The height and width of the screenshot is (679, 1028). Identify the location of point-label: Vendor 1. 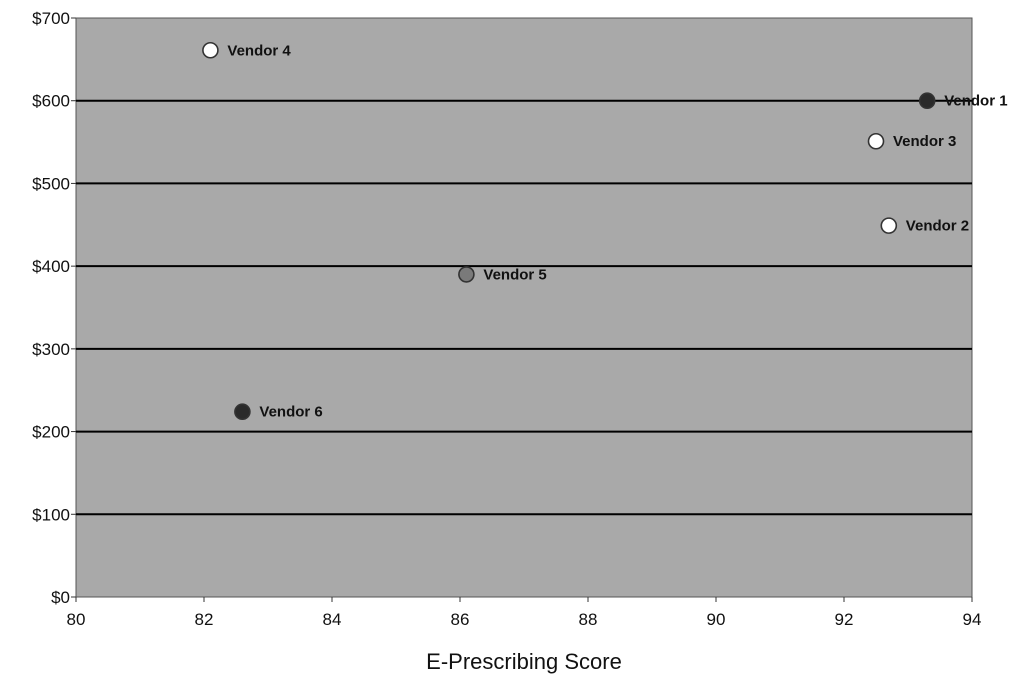
(975, 101).